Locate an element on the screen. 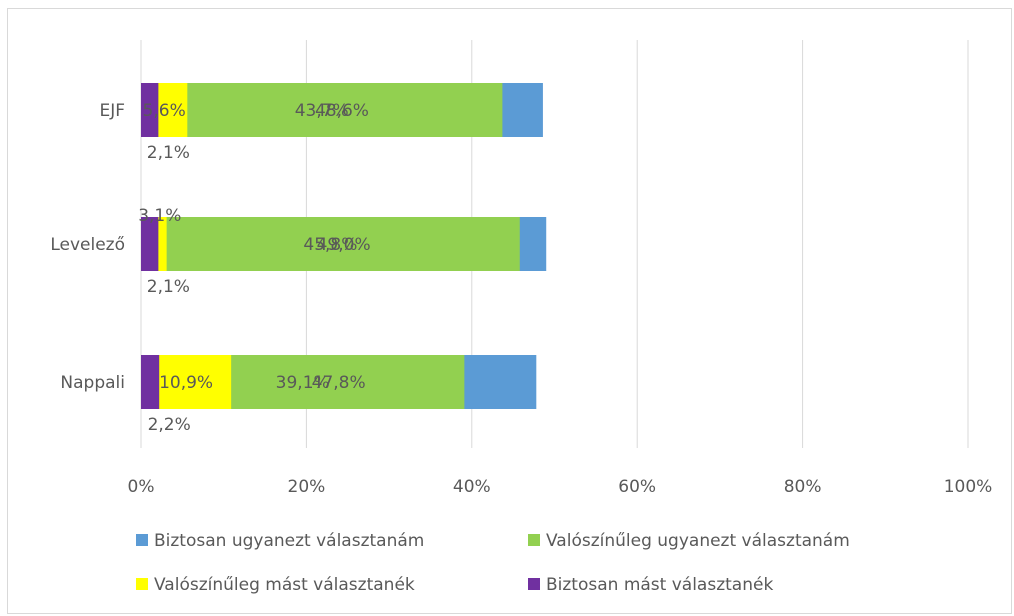  x-tick-label: 40% is located at coordinates (472, 487).